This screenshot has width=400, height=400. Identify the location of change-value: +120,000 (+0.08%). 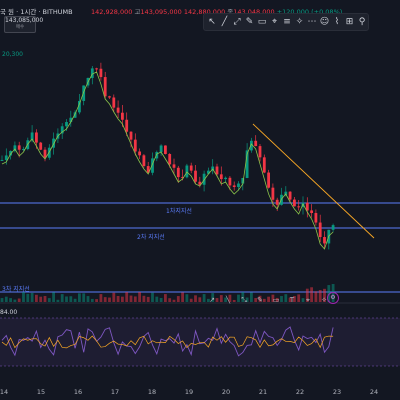
(309, 12).